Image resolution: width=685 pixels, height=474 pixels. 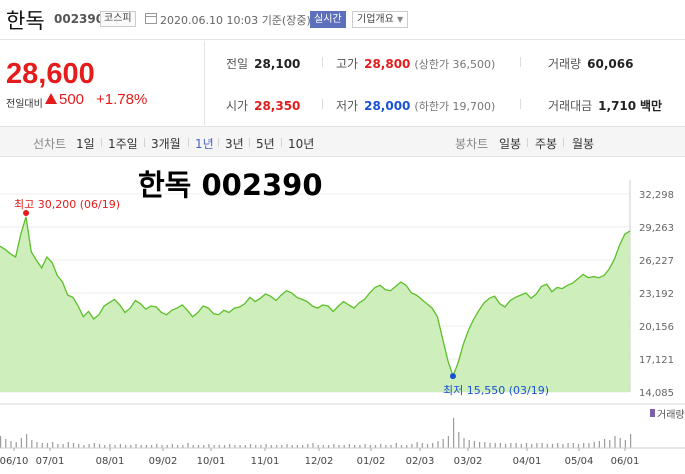 What do you see at coordinates (79, 19) in the screenshot?
I see `stock-code: 002390` at bounding box center [79, 19].